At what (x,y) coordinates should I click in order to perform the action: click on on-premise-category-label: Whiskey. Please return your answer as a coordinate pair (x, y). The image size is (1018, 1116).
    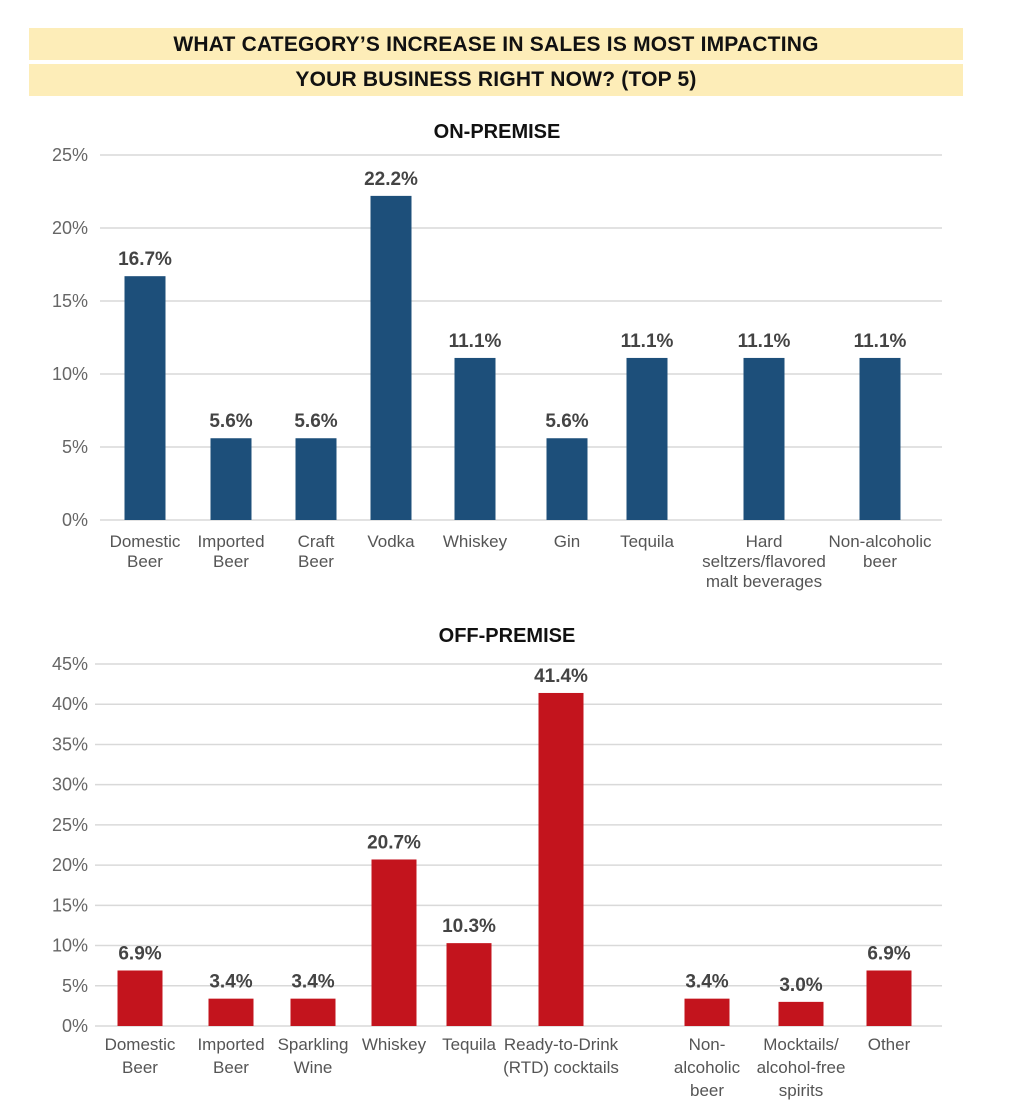
    Looking at the image, I should click on (475, 541).